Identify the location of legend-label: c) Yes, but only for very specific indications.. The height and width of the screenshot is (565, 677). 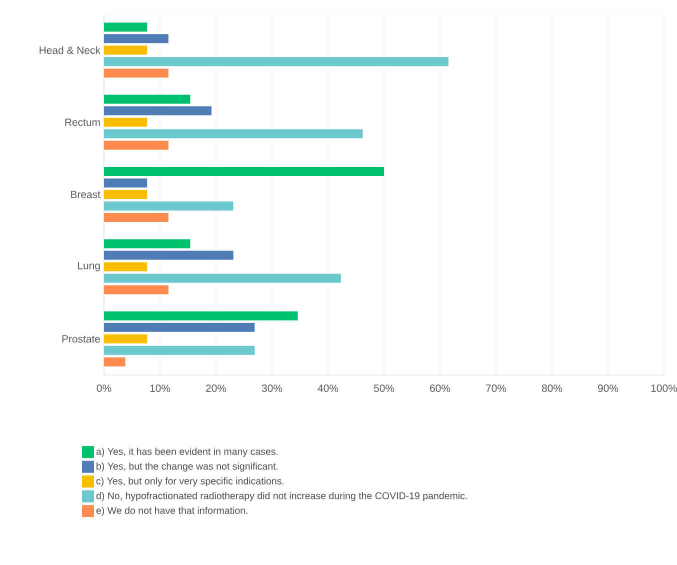
(190, 481).